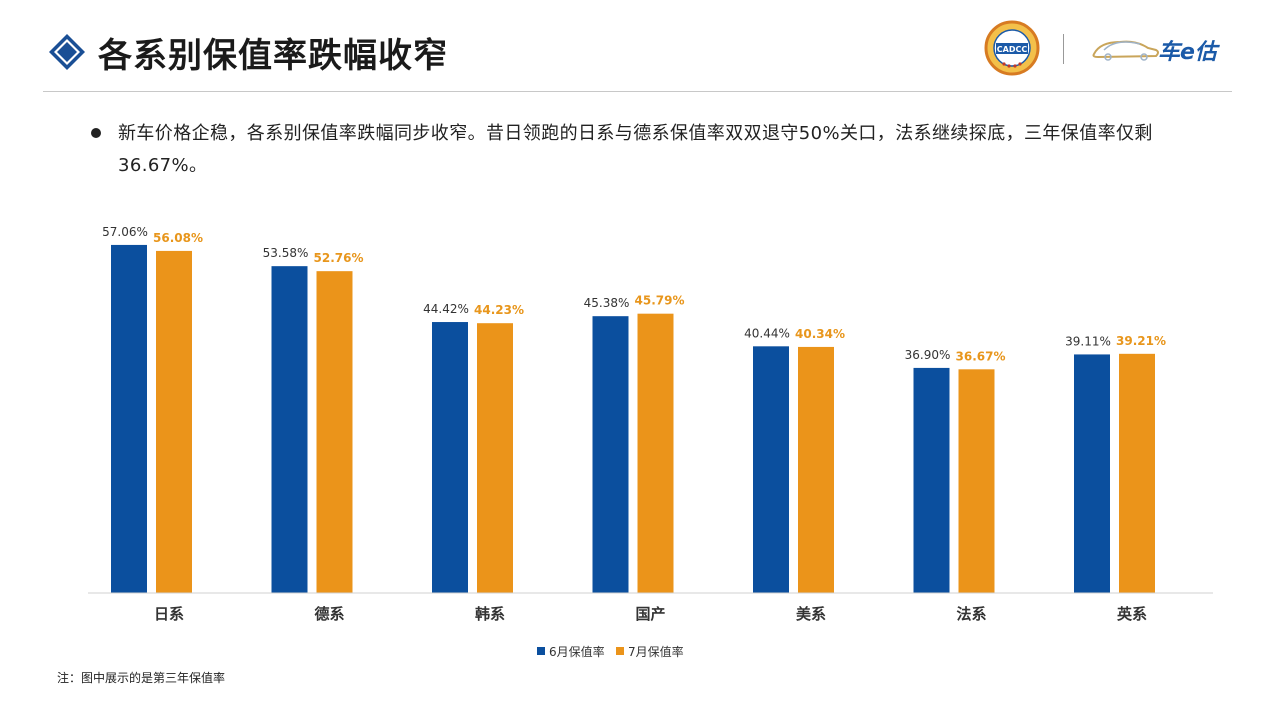 The width and height of the screenshot is (1280, 720). What do you see at coordinates (499, 310) in the screenshot?
I see `data-label-july-2: 44.23%` at bounding box center [499, 310].